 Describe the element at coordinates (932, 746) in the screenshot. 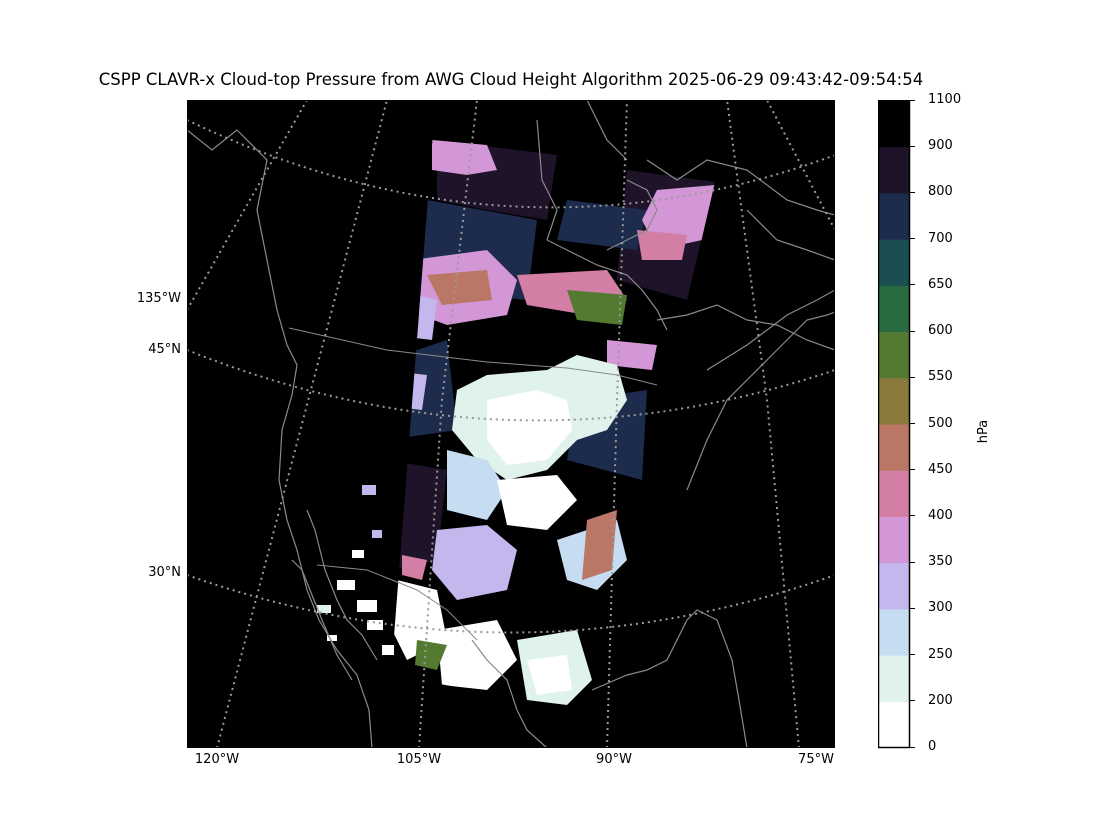

I see `colorbar-tick-label: 0` at that location.